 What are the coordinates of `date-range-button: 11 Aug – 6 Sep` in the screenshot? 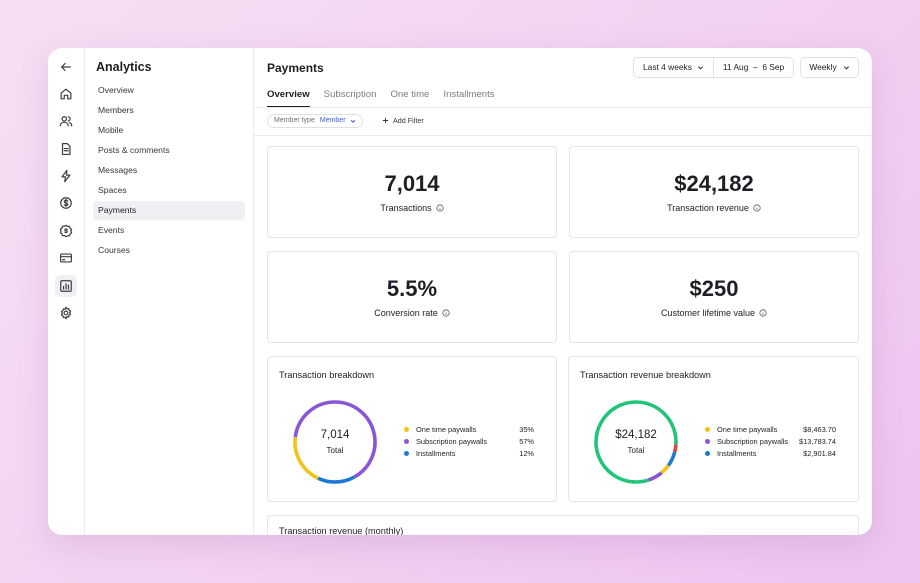 It's located at (752, 67).